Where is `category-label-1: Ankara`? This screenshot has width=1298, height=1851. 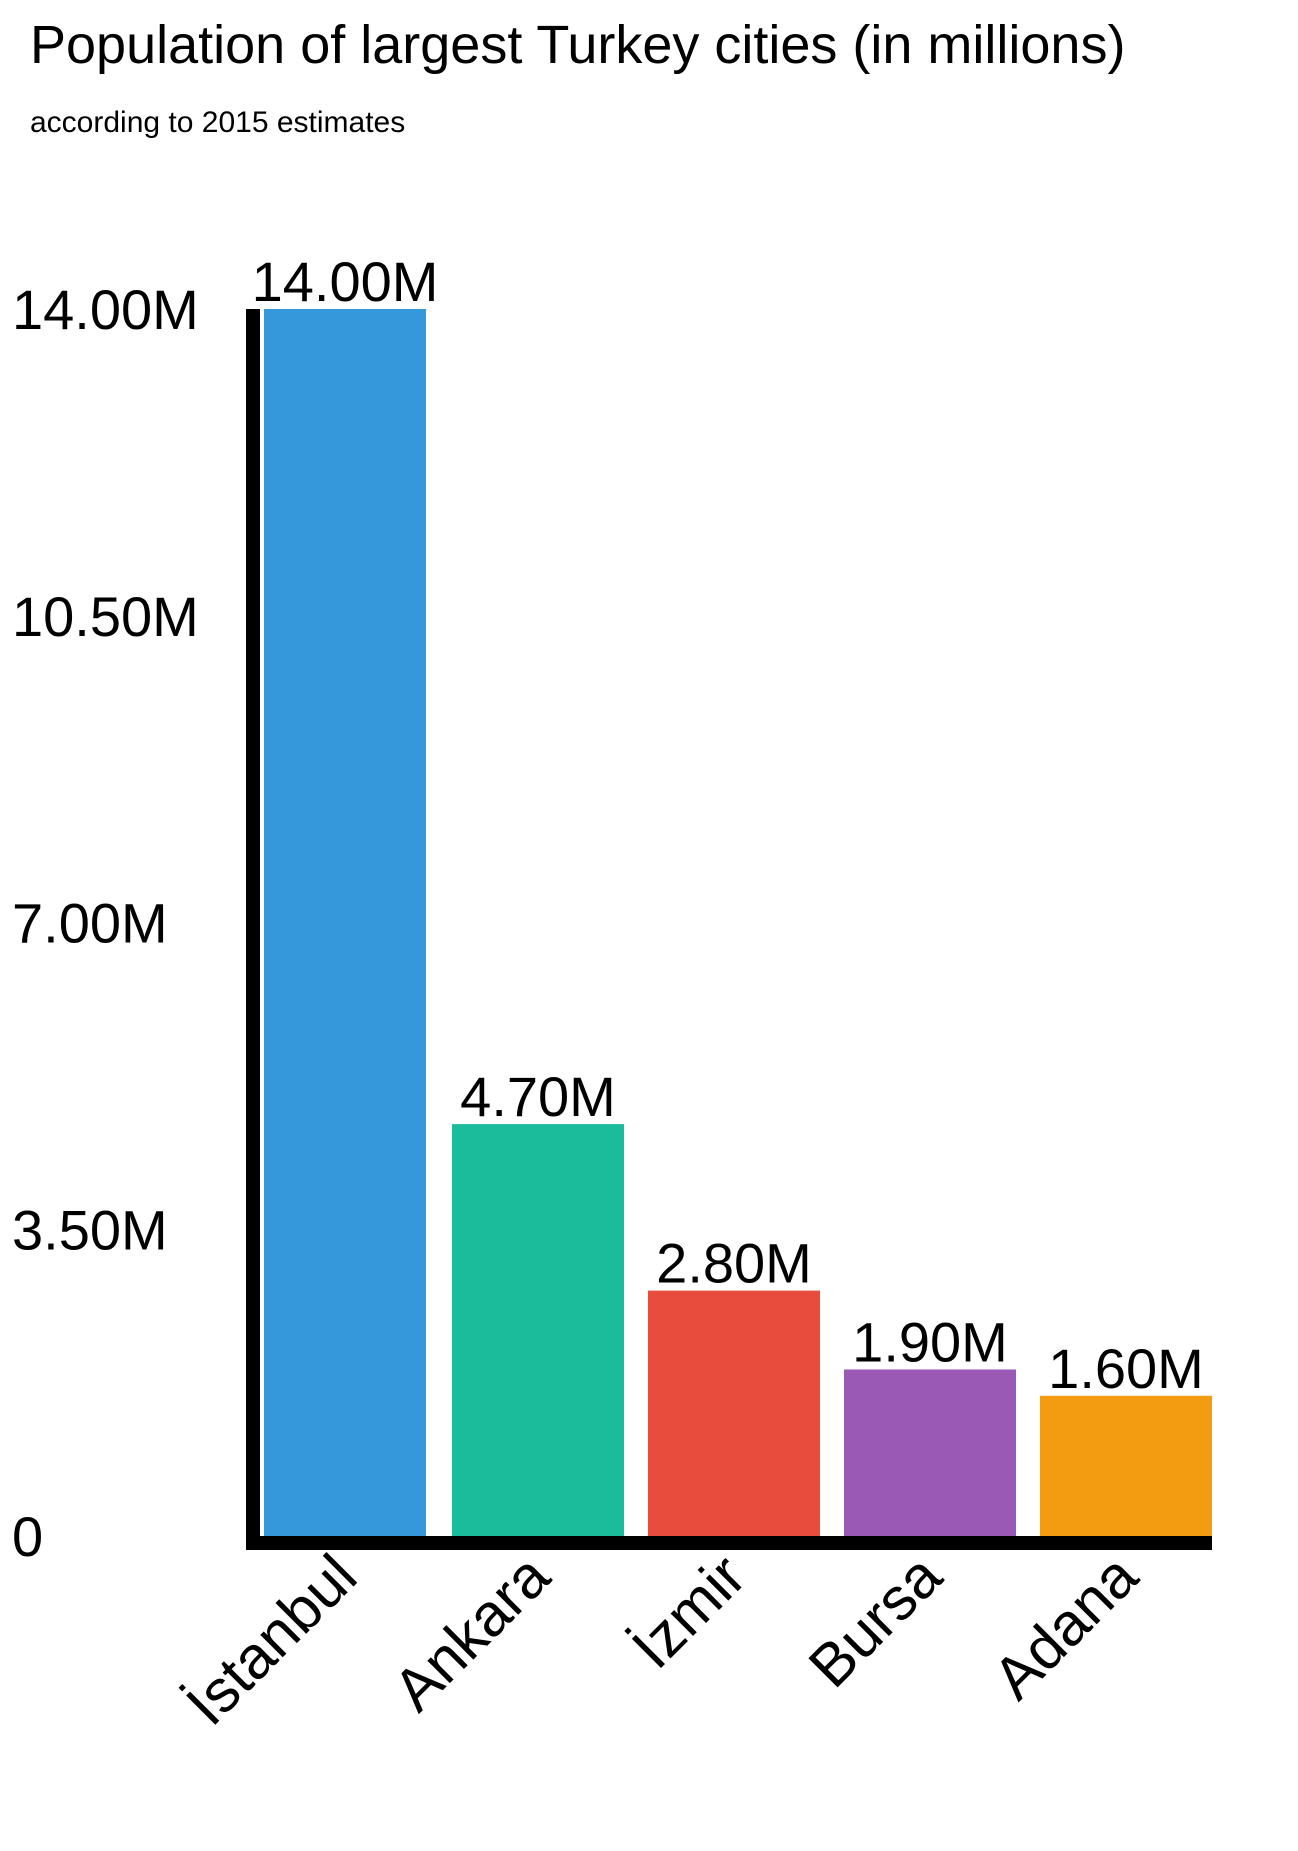 category-label-1: Ankara is located at coordinates (471, 1632).